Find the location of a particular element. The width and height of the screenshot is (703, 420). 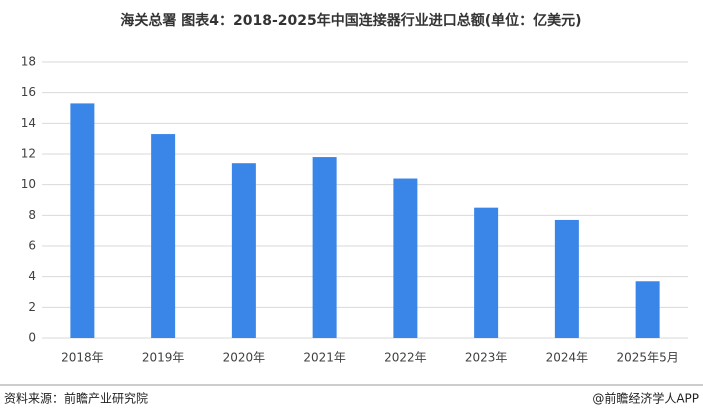

y-tick-label: 16 is located at coordinates (28, 92).